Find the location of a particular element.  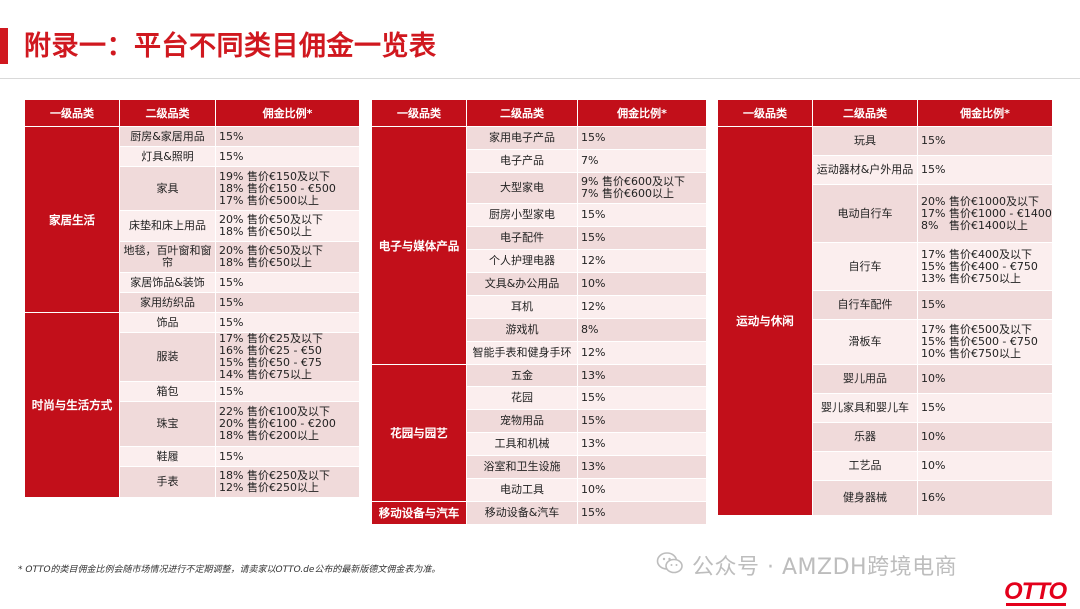

table-row: 健身器械 16% is located at coordinates (885, 498).